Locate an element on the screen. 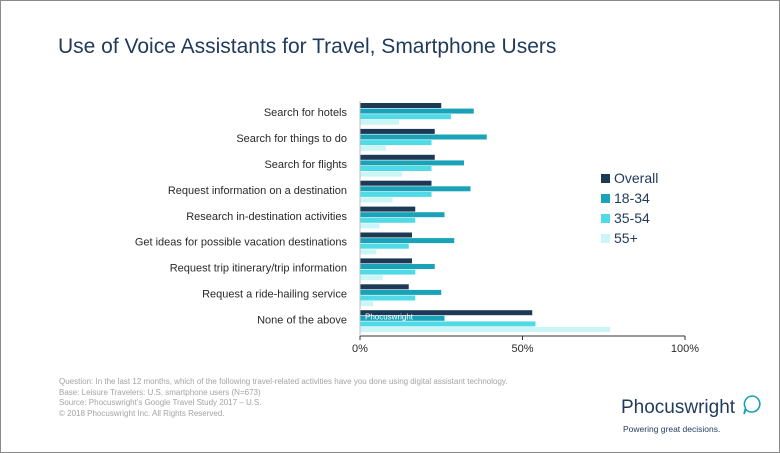 The image size is (780, 453). legend-swatch-age_55_plus is located at coordinates (605, 238).